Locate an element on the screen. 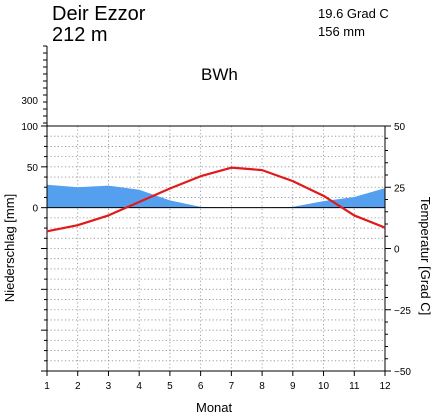 The image size is (436, 416). temp-tick-label: −50 is located at coordinates (402, 372).